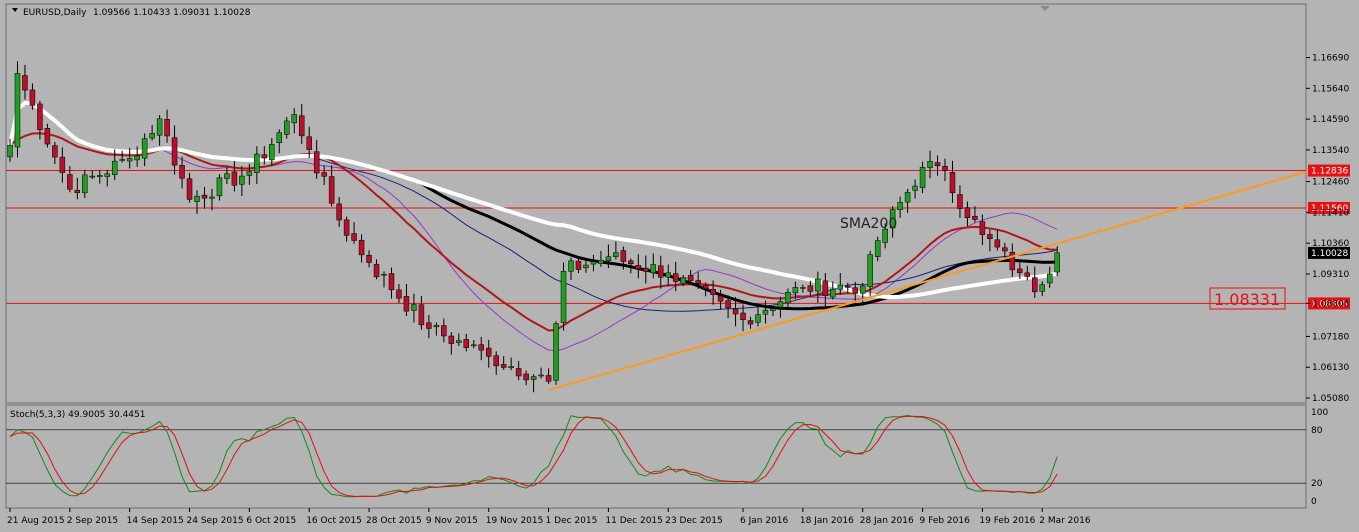  Describe the element at coordinates (334, 521) in the screenshot. I see `date-tick-label: 16 Oct 2015` at that location.